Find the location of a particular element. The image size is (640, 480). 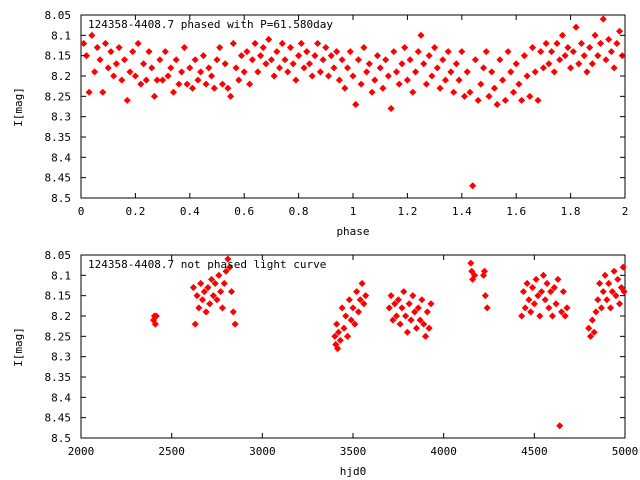

unphased-y-tick-label: 8.05 is located at coordinates (58, 255).